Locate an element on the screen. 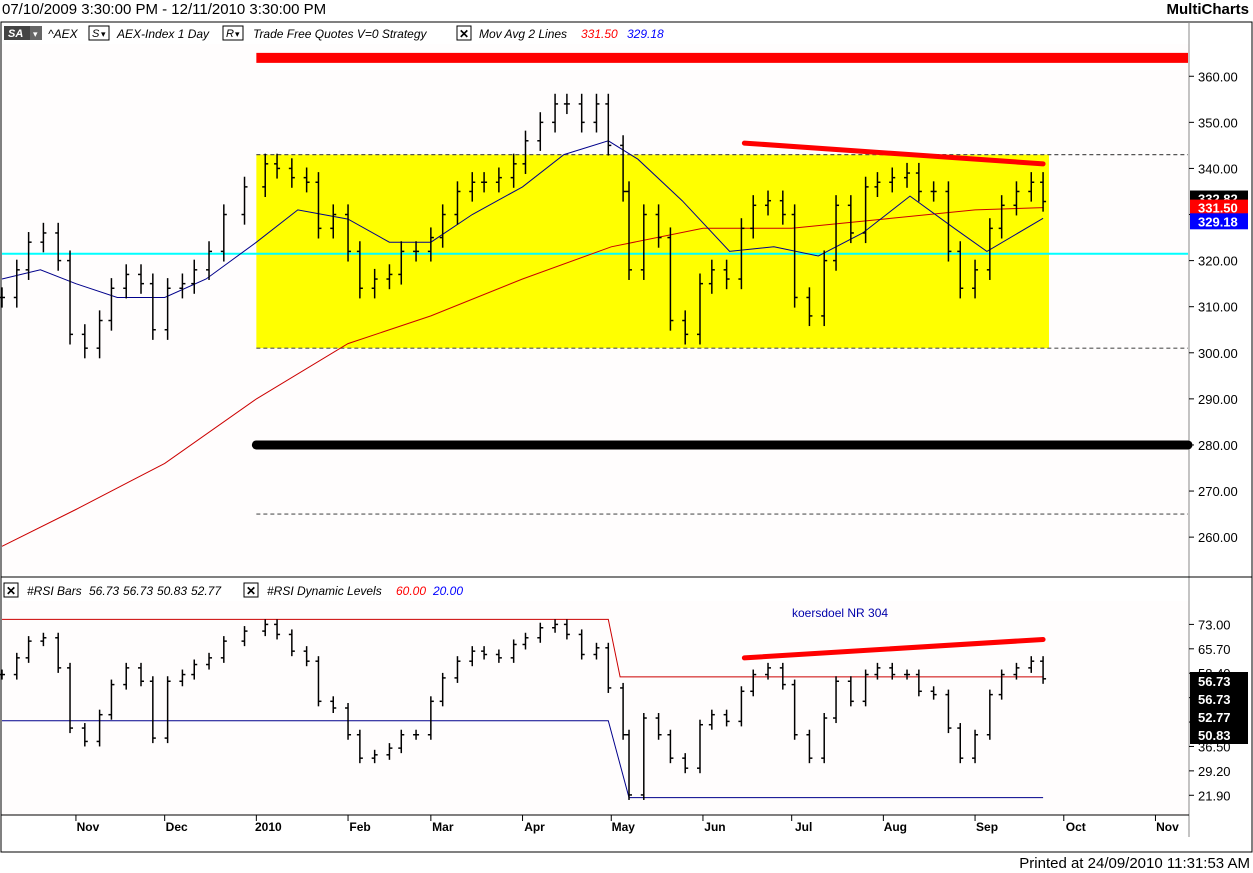  rsi-badge-label: 50.83 is located at coordinates (1214, 735).